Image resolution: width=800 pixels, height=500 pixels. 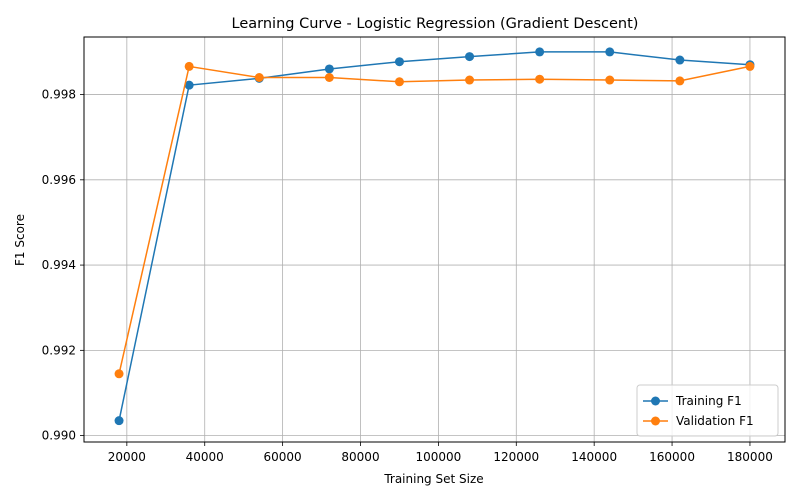 What do you see at coordinates (433, 479) in the screenshot?
I see `x-axis-label: Training Set Size` at bounding box center [433, 479].